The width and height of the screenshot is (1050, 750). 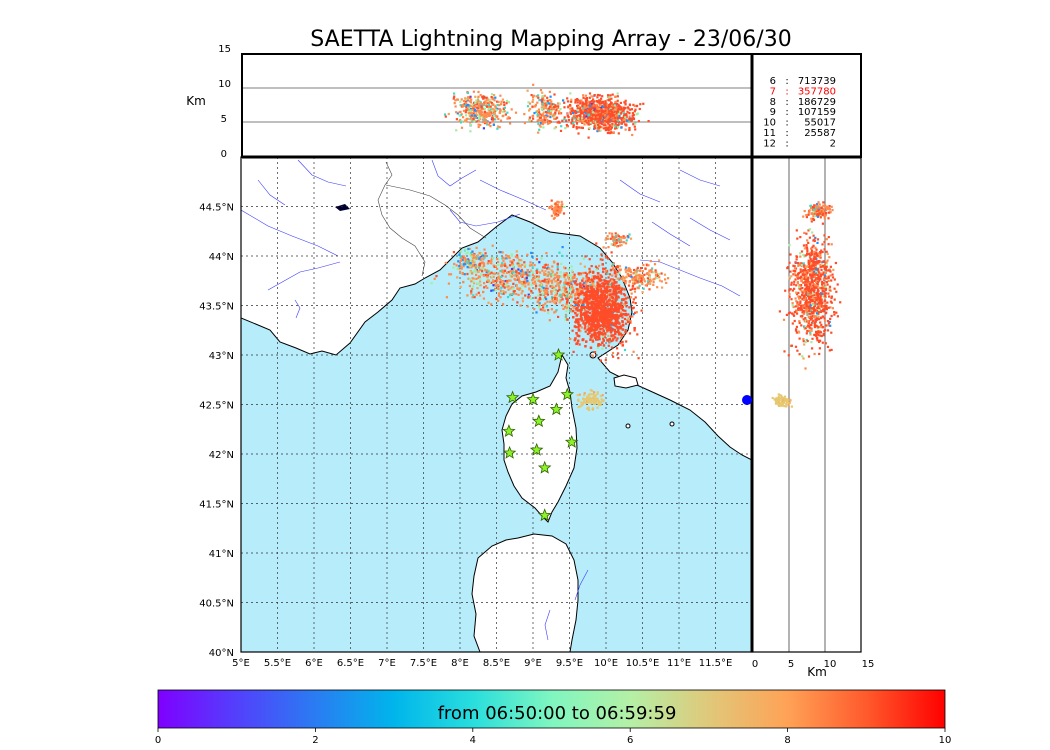 What do you see at coordinates (432, 219) in the screenshot?
I see `country-borders` at bounding box center [432, 219].